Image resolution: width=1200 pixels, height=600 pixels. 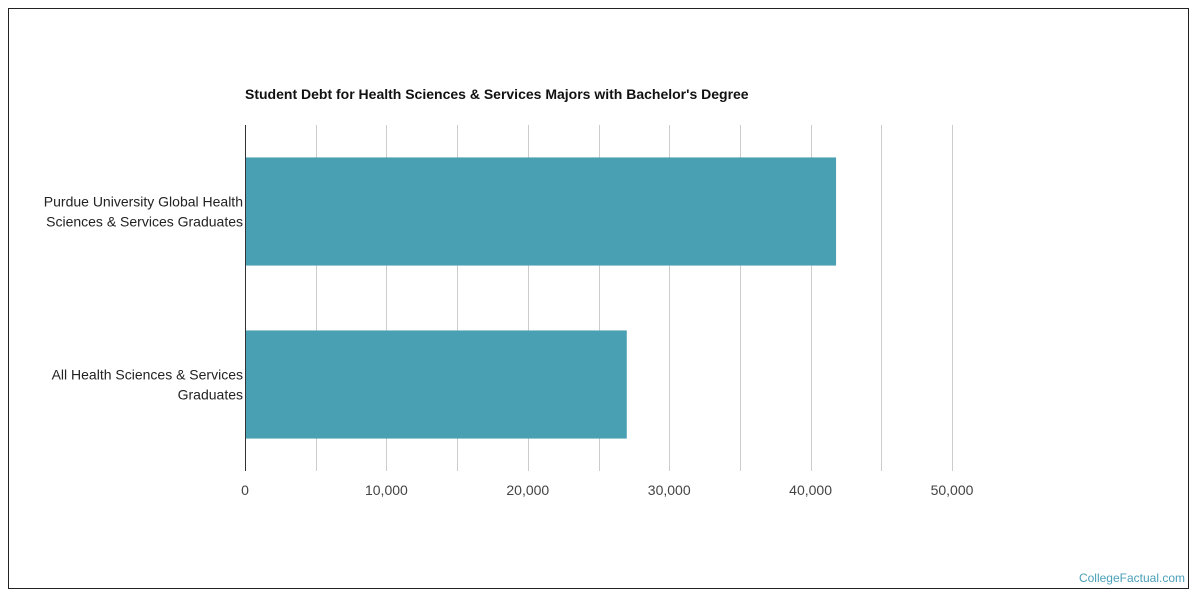 What do you see at coordinates (245, 490) in the screenshot?
I see `x-tick-label: 0` at bounding box center [245, 490].